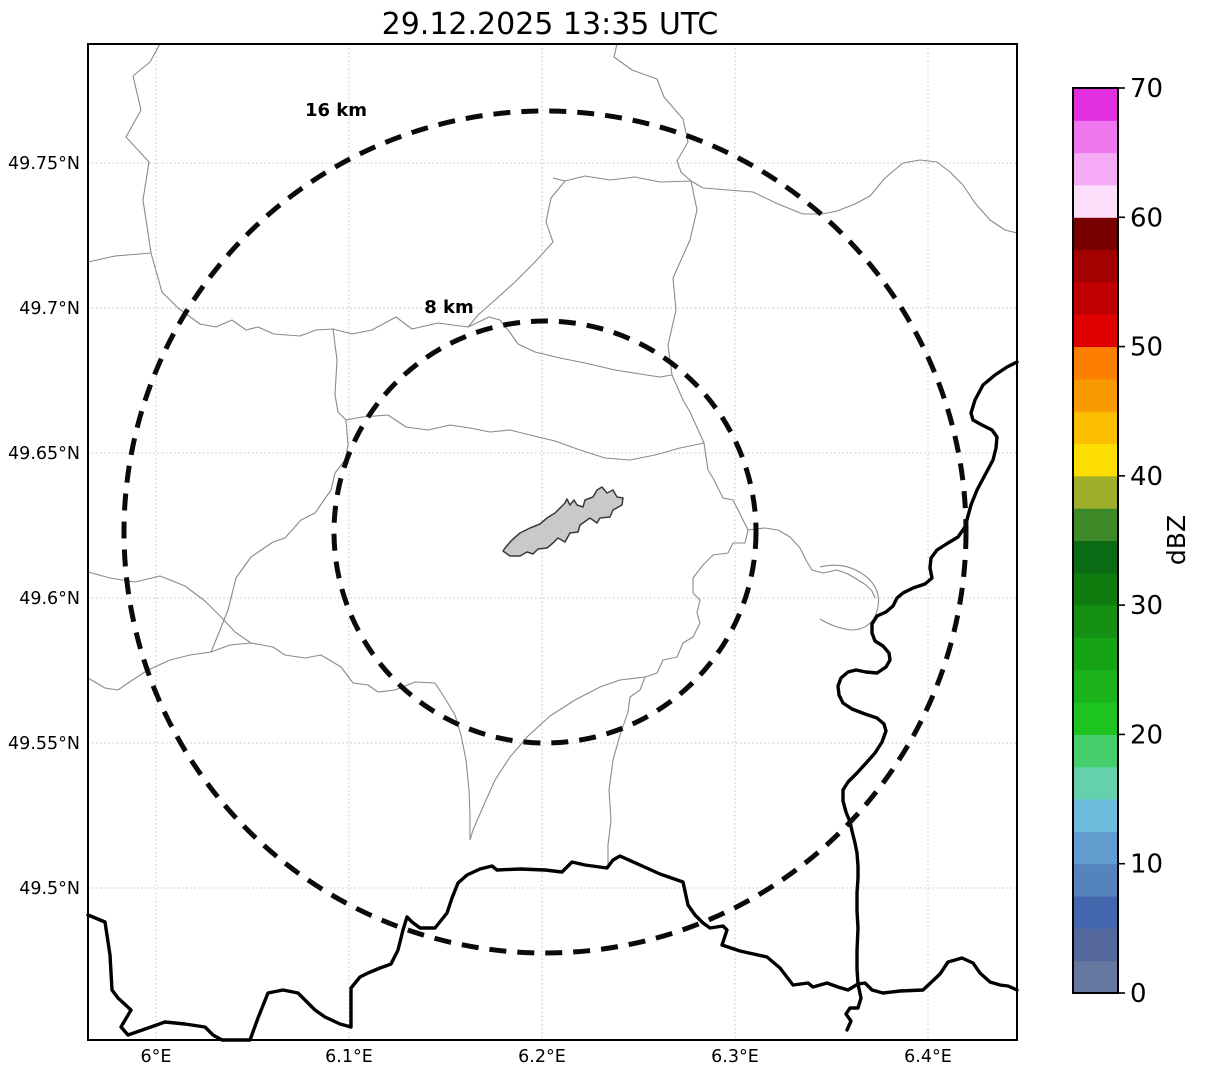 Image resolution: width=1207 pixels, height=1077 pixels. What do you see at coordinates (449, 307) in the screenshot?
I see `ring-label-8km: 8 km` at bounding box center [449, 307].